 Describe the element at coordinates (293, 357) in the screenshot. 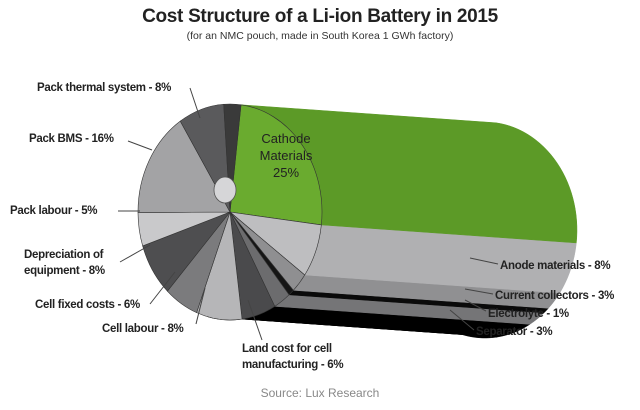

I see `label-land-cost: Land cost for cell manufacturing - 6%` at that location.